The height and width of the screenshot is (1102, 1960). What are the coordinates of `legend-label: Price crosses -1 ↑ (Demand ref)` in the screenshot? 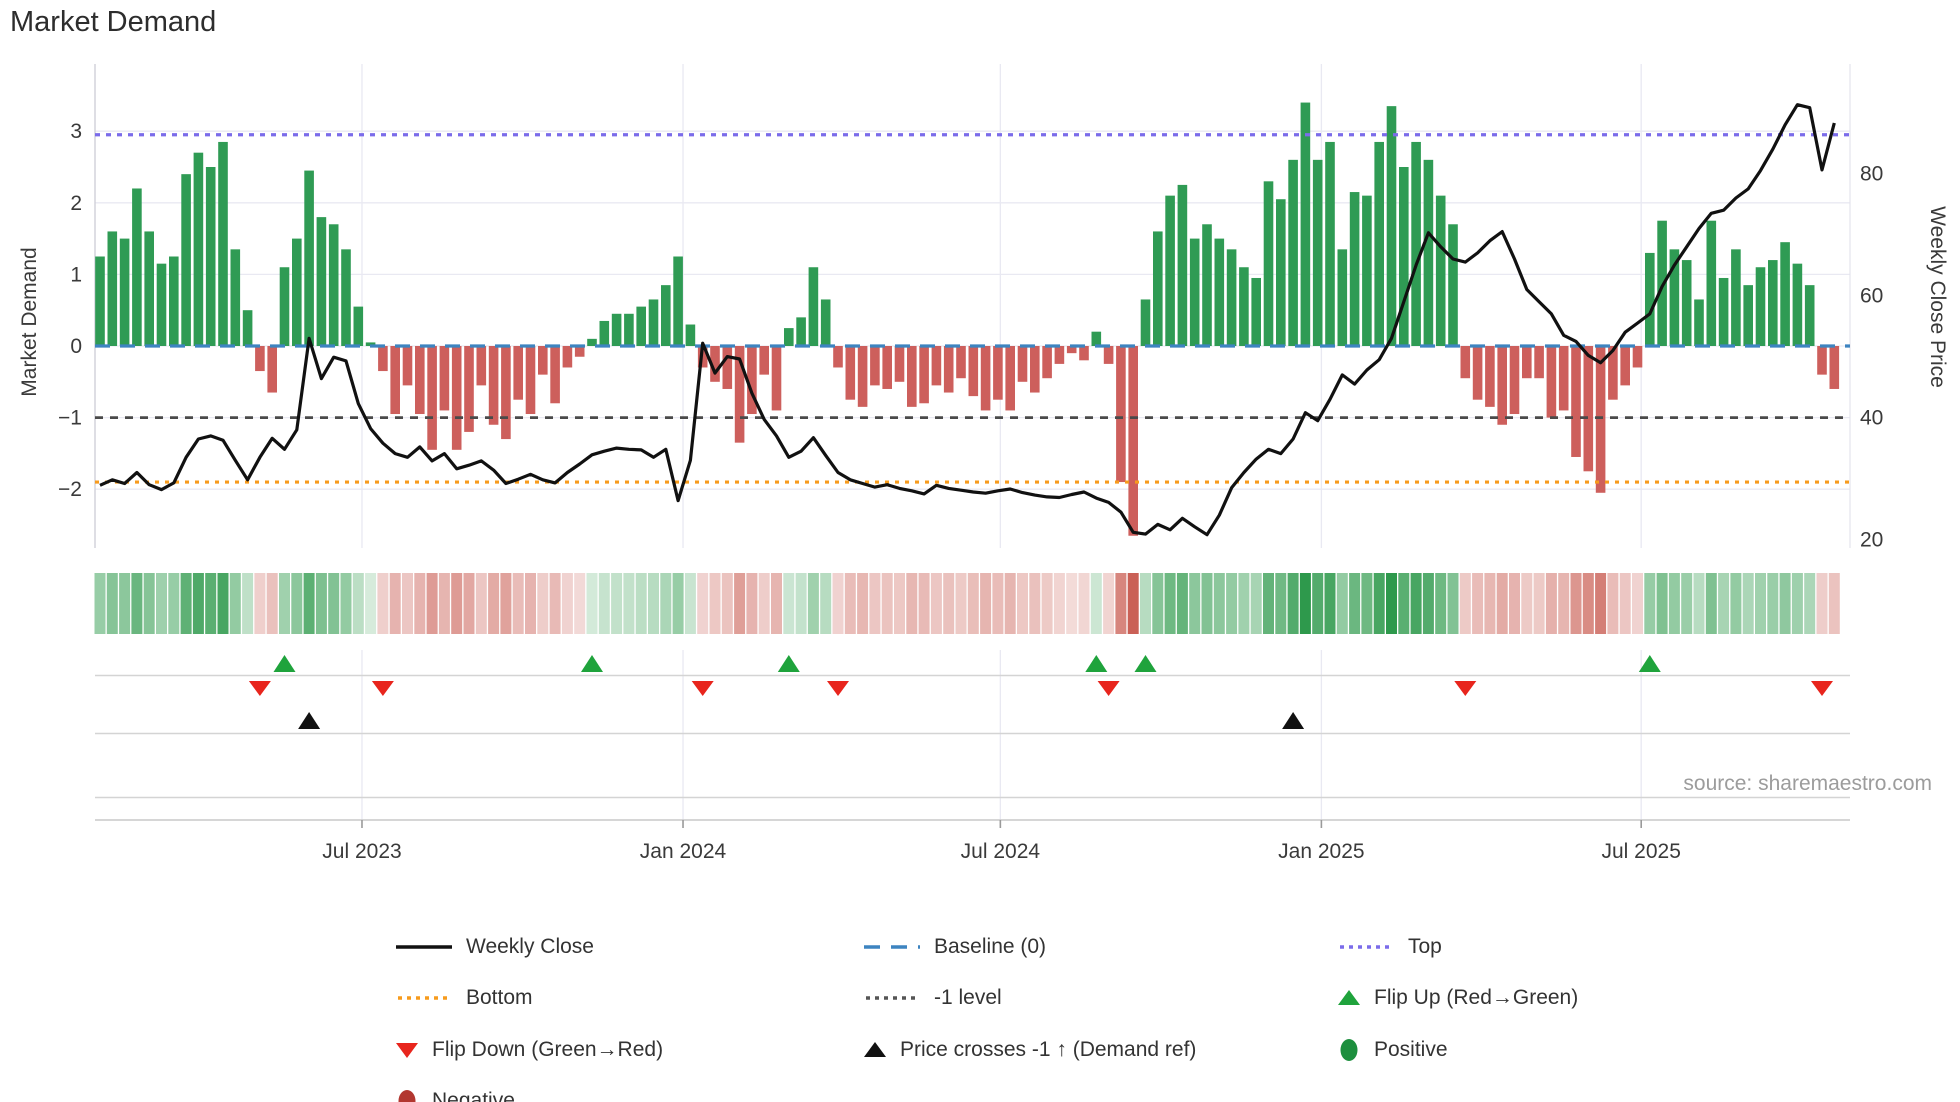 It's located at (1048, 1049).